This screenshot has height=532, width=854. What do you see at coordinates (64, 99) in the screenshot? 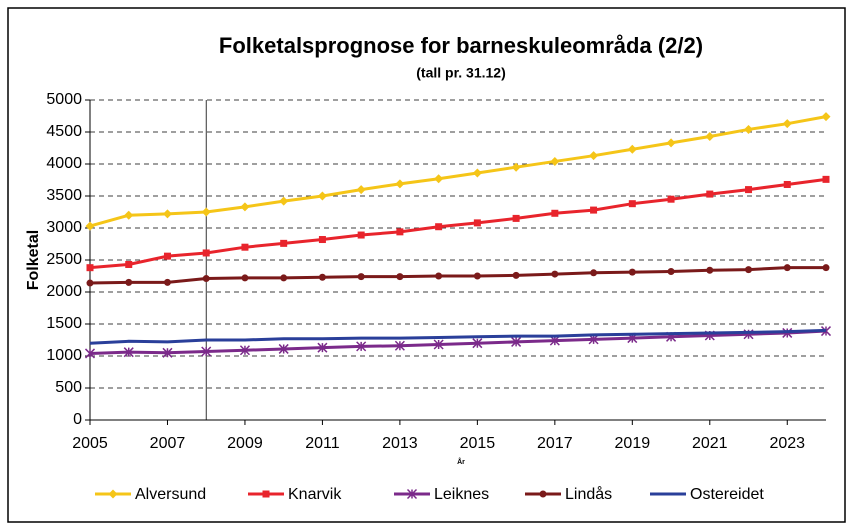
I see `y-tick-label: 5000` at bounding box center [64, 99].